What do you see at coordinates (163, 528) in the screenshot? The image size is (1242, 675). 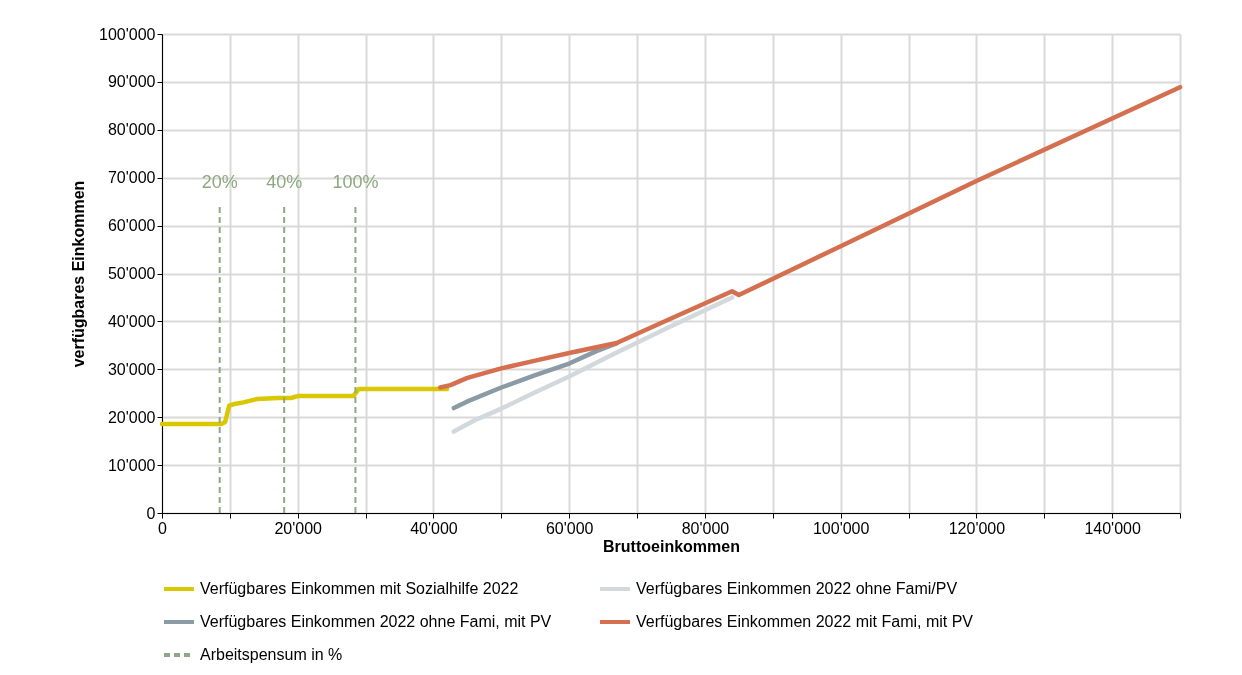 I see `x-tick-label: 0` at bounding box center [163, 528].